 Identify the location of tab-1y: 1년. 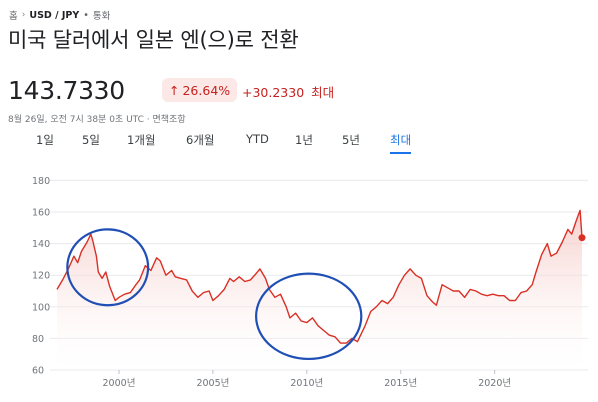
(304, 140).